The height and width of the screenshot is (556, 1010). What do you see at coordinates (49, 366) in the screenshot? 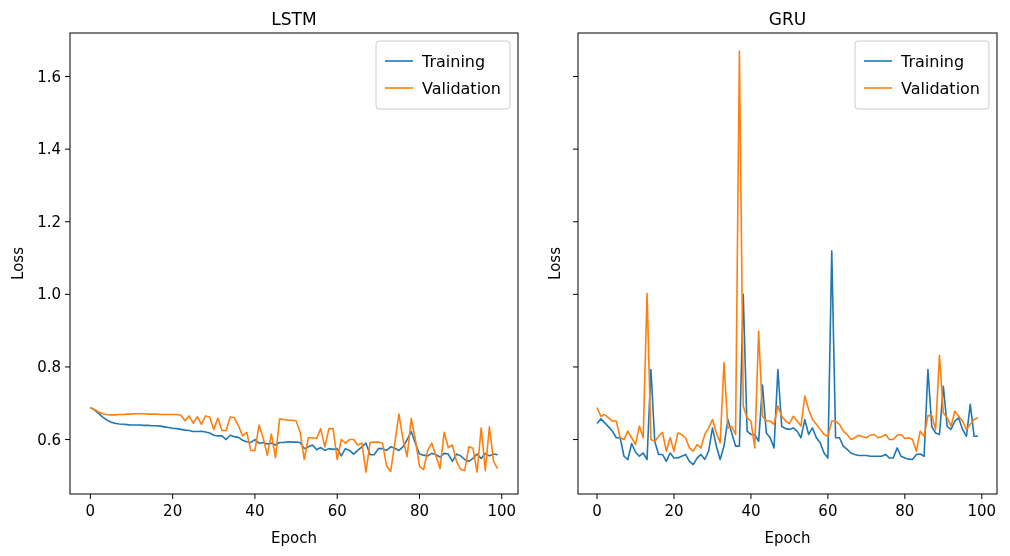
I see `y-tick-label: 0.8` at bounding box center [49, 366].